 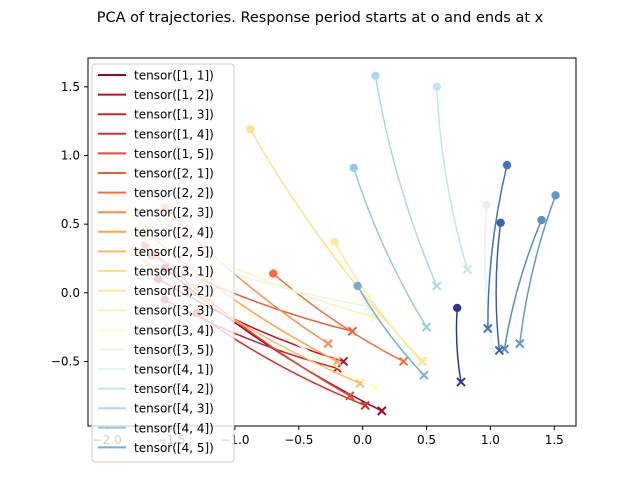 I want to click on legend-label: tensor([2, 2]), so click(x=174, y=193).